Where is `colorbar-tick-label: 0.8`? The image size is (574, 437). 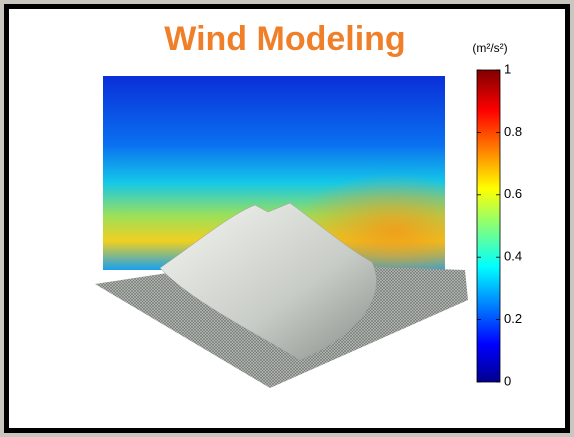 colorbar-tick-label: 0.8 is located at coordinates (513, 131).